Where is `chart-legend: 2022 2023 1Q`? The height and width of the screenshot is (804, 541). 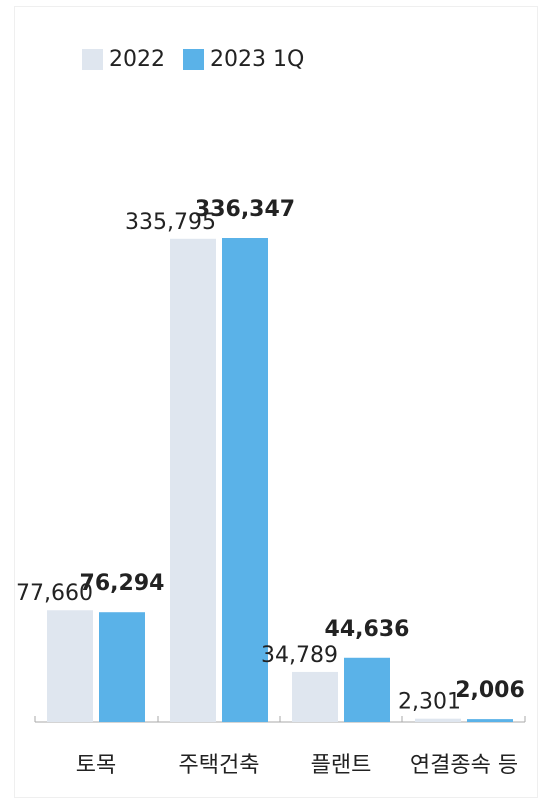 chart-legend: 2022 2023 1Q is located at coordinates (202, 59).